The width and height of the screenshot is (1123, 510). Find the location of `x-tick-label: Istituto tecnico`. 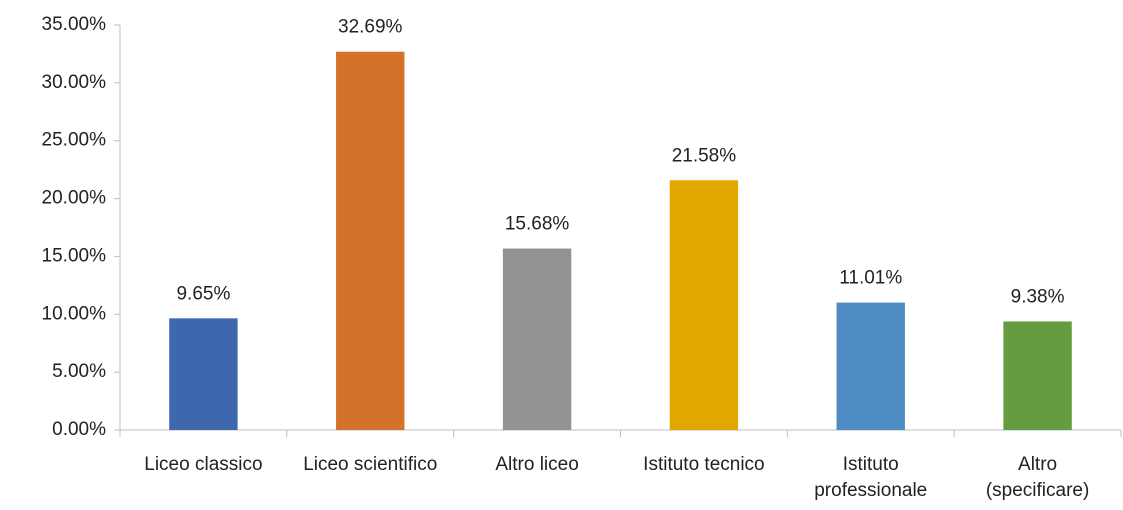

x-tick-label: Istituto tecnico is located at coordinates (704, 464).